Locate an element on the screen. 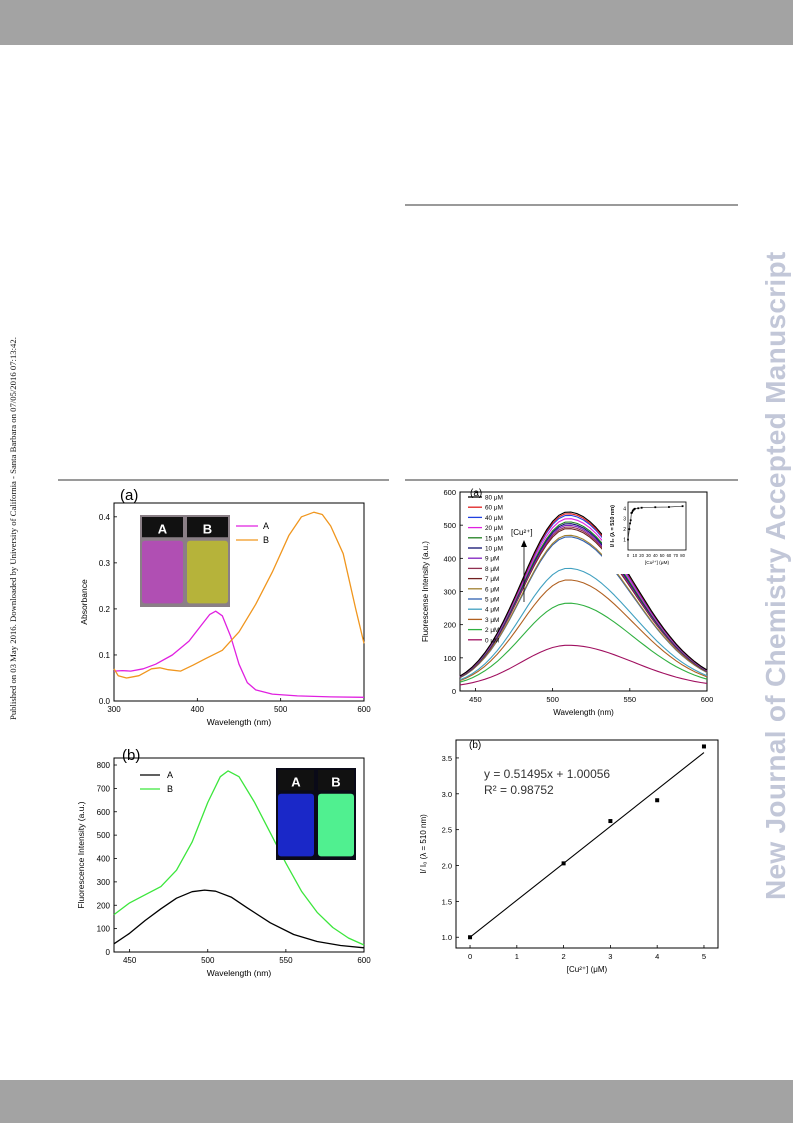 The width and height of the screenshot is (793, 1123). legend-label: A is located at coordinates (266, 526).